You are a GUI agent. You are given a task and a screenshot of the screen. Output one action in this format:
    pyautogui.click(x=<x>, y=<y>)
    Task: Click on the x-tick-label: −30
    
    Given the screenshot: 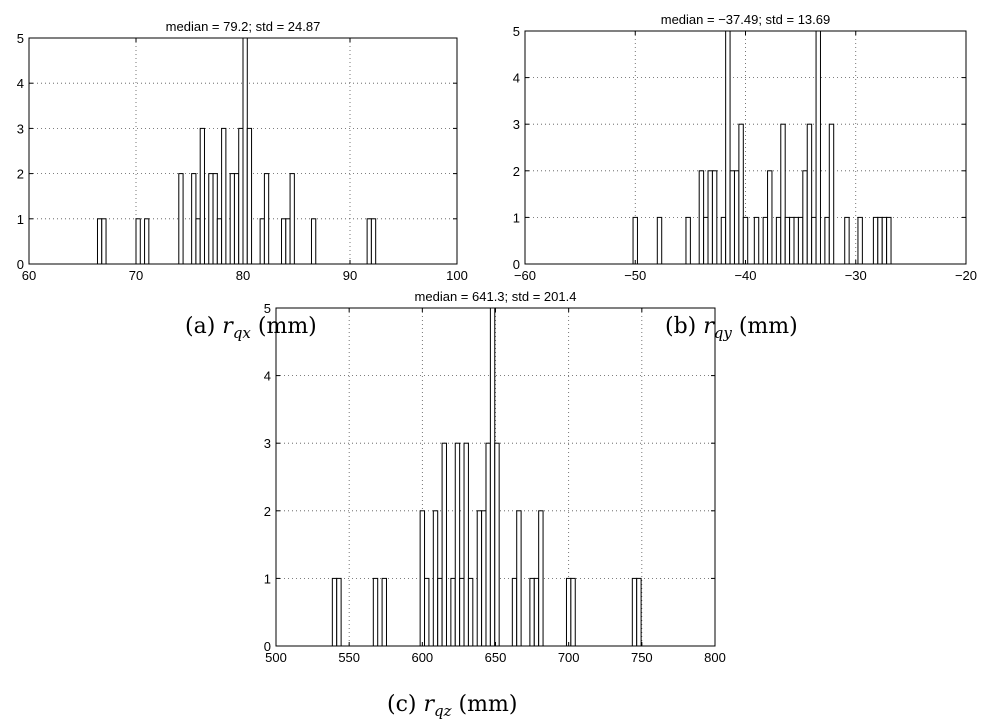 What is the action you would take?
    pyautogui.click(x=856, y=275)
    